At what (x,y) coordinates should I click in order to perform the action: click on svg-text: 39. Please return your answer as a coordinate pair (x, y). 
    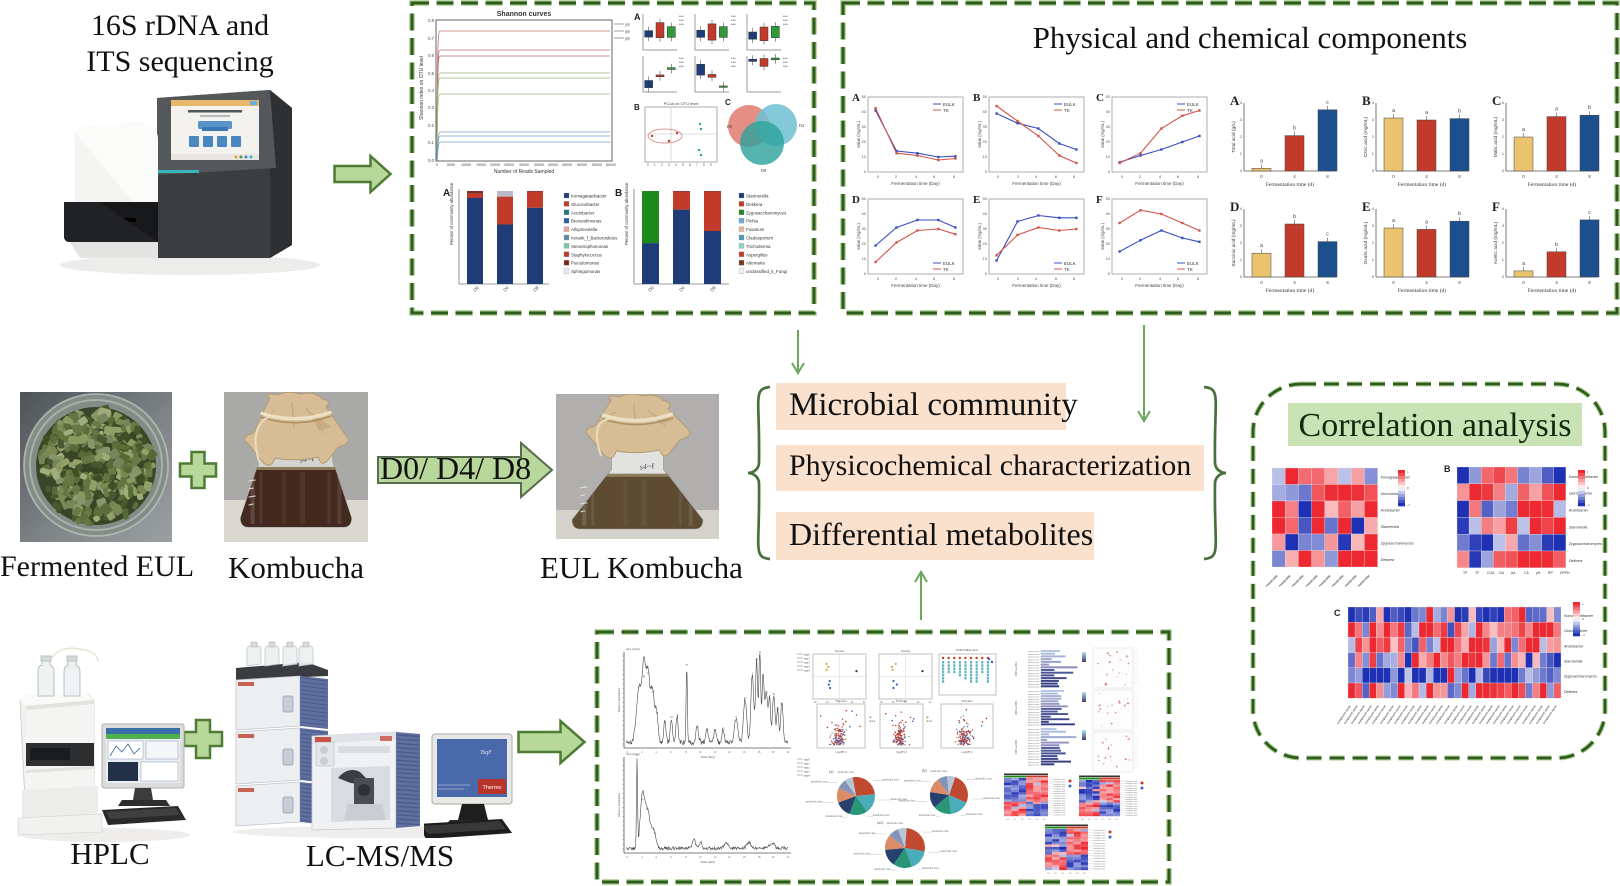
    Looking at the image, I should click on (647, 809).